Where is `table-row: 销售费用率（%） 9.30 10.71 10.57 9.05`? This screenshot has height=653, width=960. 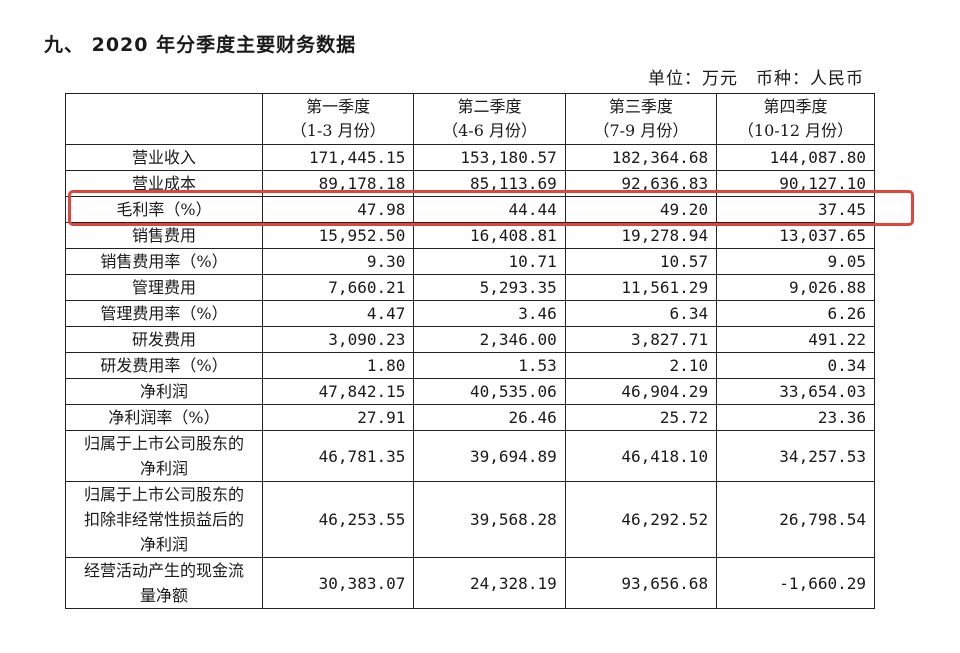
table-row: 销售费用率（%） 9.30 10.71 10.57 9.05 is located at coordinates (470, 261).